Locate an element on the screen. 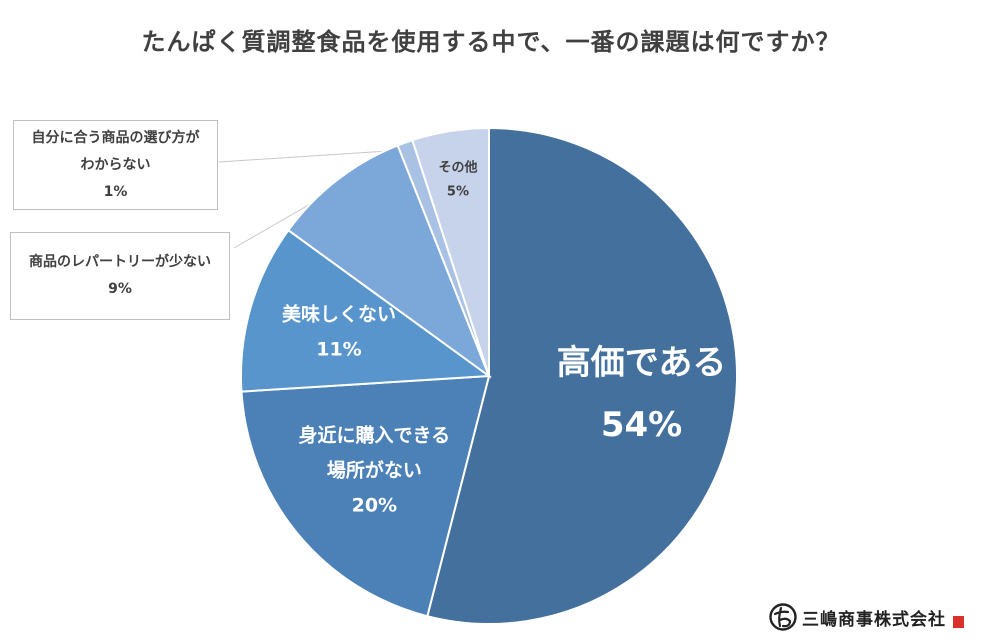 The image size is (982, 642). leader-line is located at coordinates (313, 156).